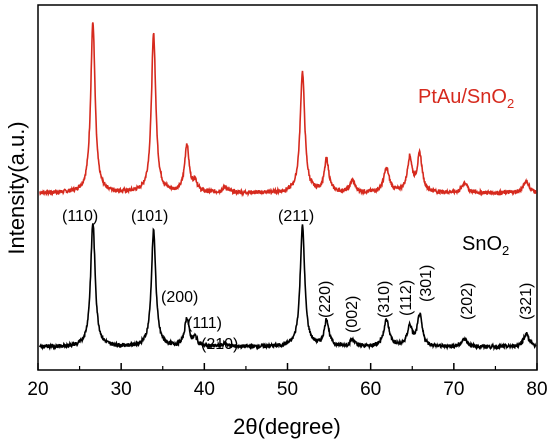 This screenshot has width=550, height=443. I want to click on peak-label-321: (321), so click(526, 301).